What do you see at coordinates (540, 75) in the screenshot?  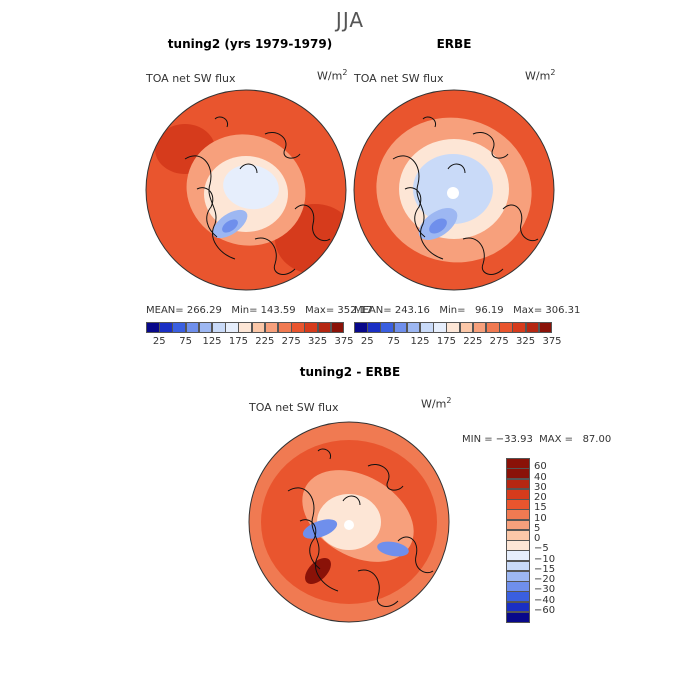 I see `panel2-units: W/m2` at bounding box center [540, 75].